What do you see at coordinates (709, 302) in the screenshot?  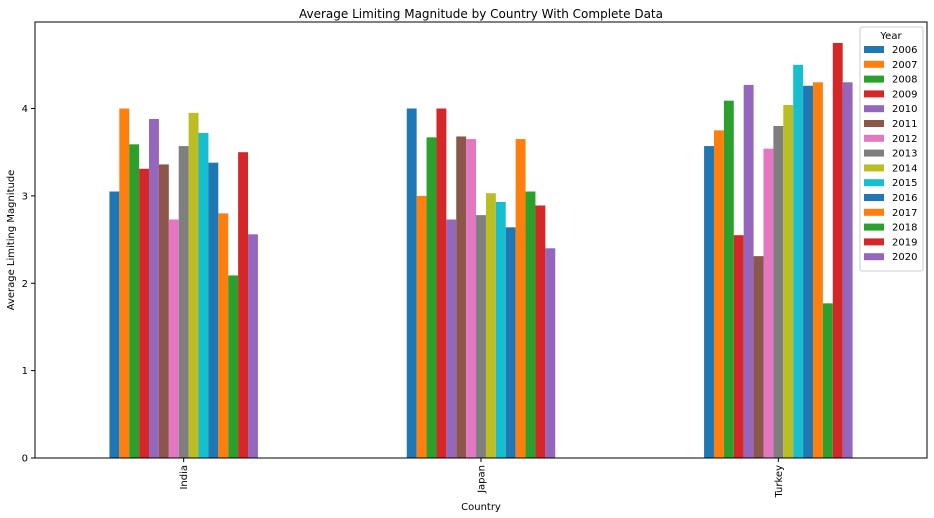 I see `bar-turkey-2006` at bounding box center [709, 302].